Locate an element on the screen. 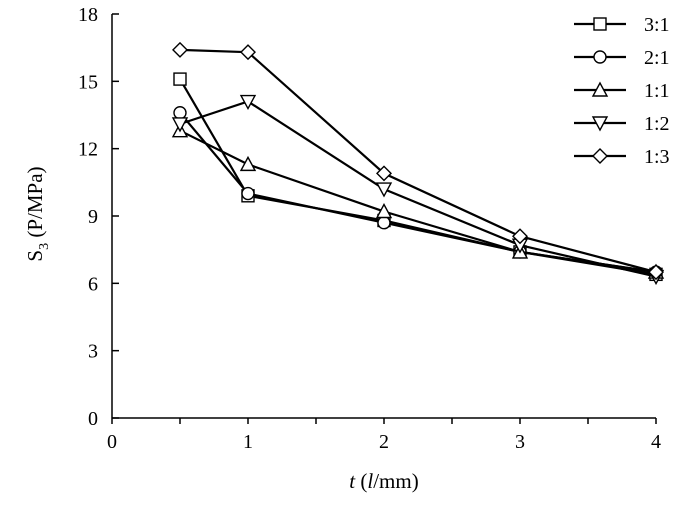  legend: 3:1 2:1 1:1 1:2 1:3 is located at coordinates (622, 91).